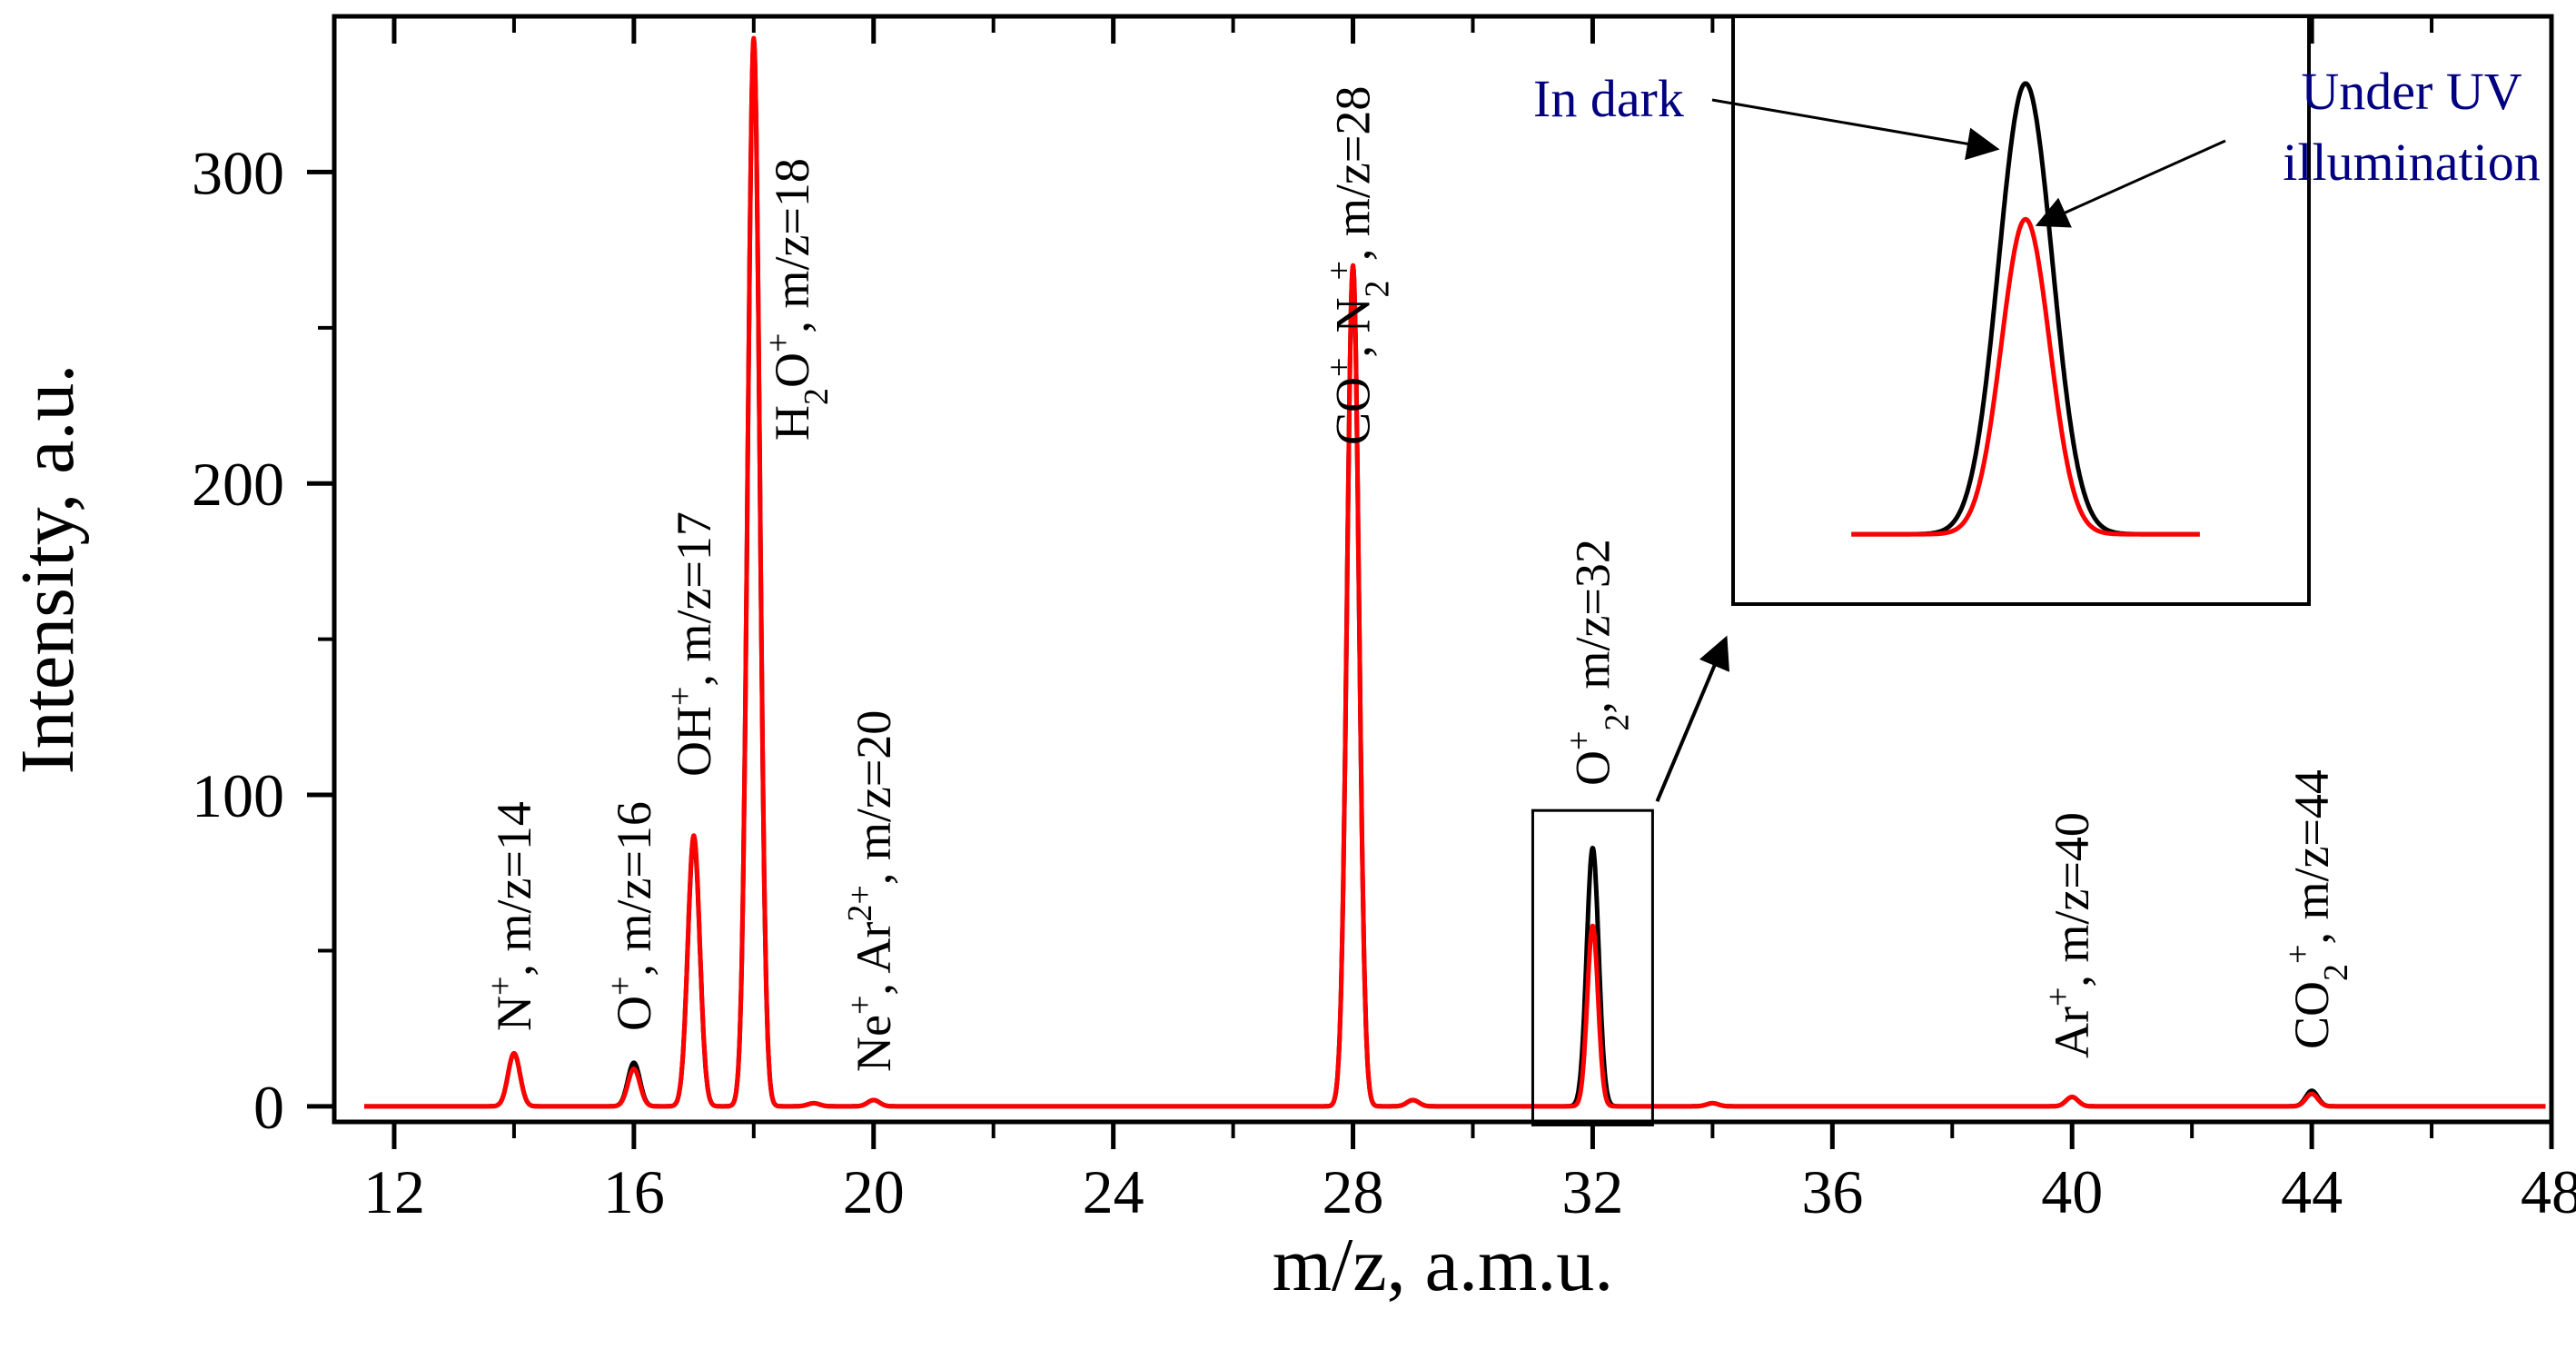 This screenshot has width=2576, height=1349. What do you see at coordinates (2130, 183) in the screenshot?
I see `inset-legend-arrow-uv` at bounding box center [2130, 183].